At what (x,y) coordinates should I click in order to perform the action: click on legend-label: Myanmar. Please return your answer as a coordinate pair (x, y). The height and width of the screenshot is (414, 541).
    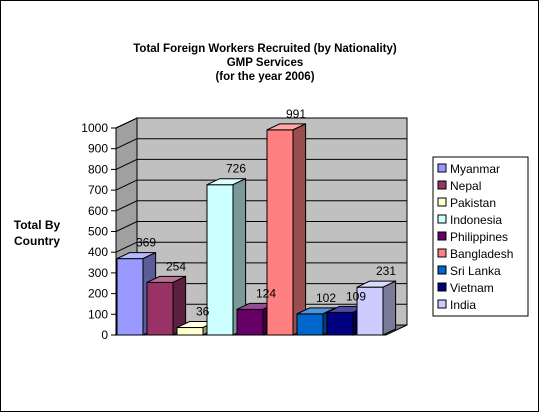
    Looking at the image, I should click on (475, 169).